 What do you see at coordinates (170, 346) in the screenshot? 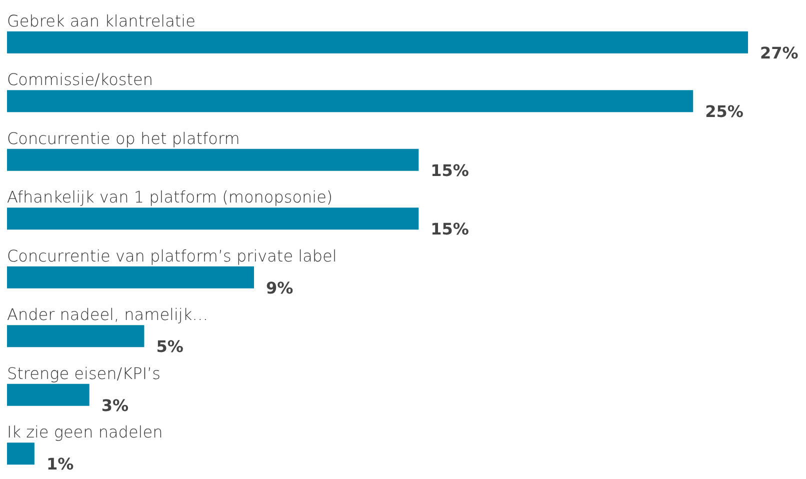
I see `data-label: 5%` at bounding box center [170, 346].